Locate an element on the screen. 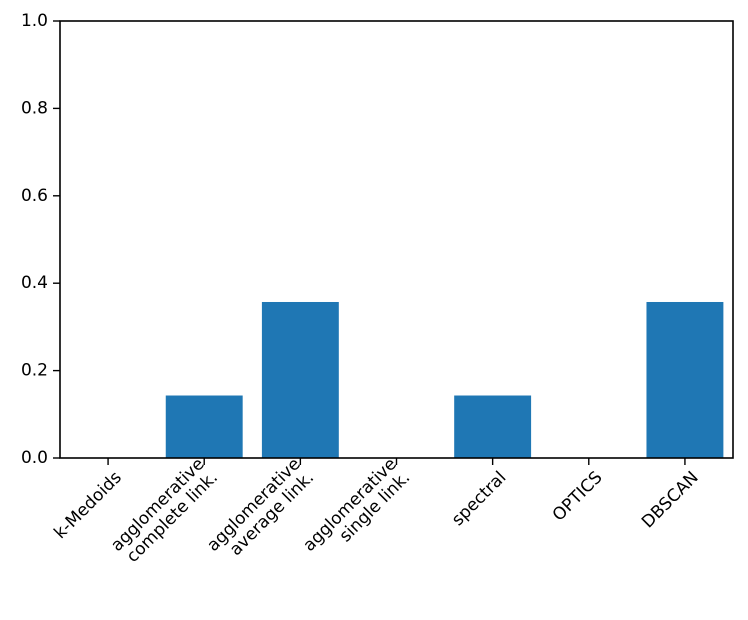  x-tick-label-line: k-Medoids is located at coordinates (88, 506).